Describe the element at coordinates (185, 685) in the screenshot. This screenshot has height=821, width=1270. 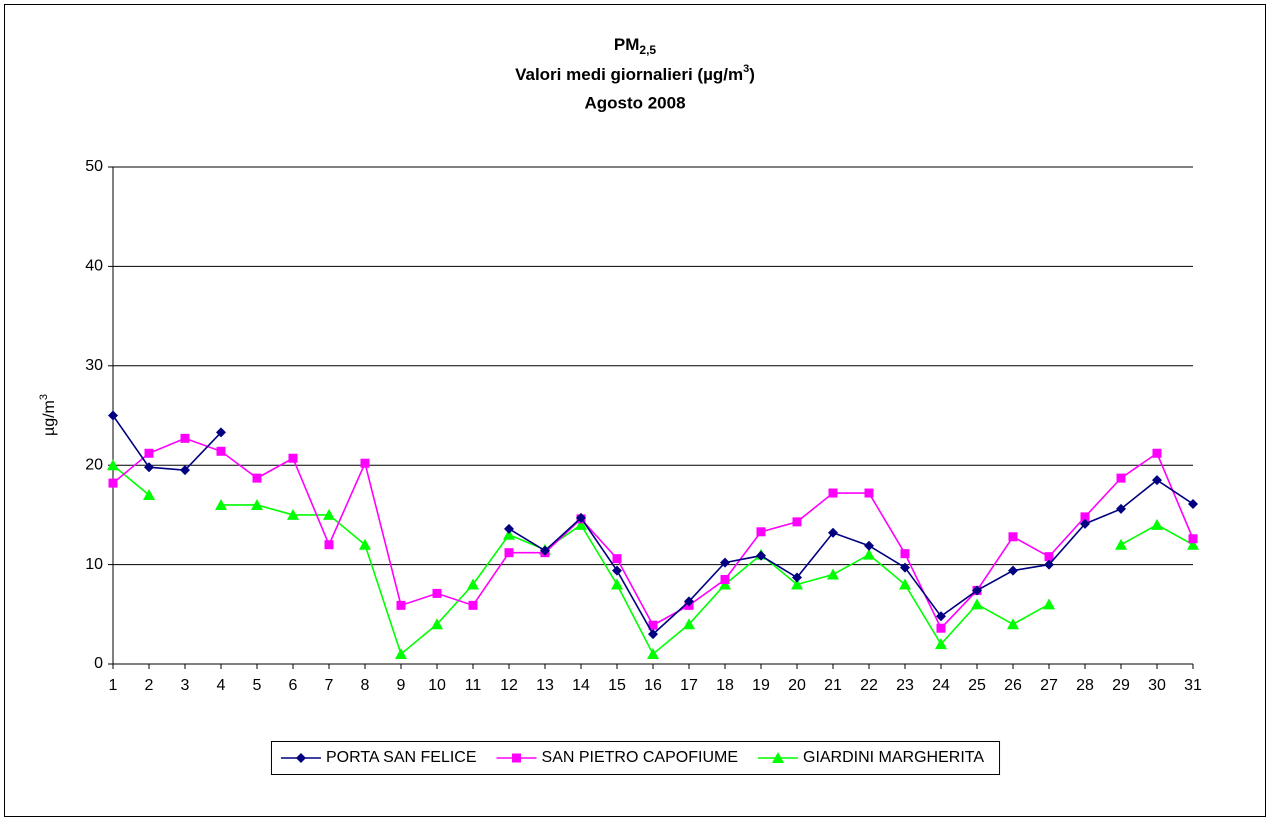
I see `x-tick-label: 3` at that location.